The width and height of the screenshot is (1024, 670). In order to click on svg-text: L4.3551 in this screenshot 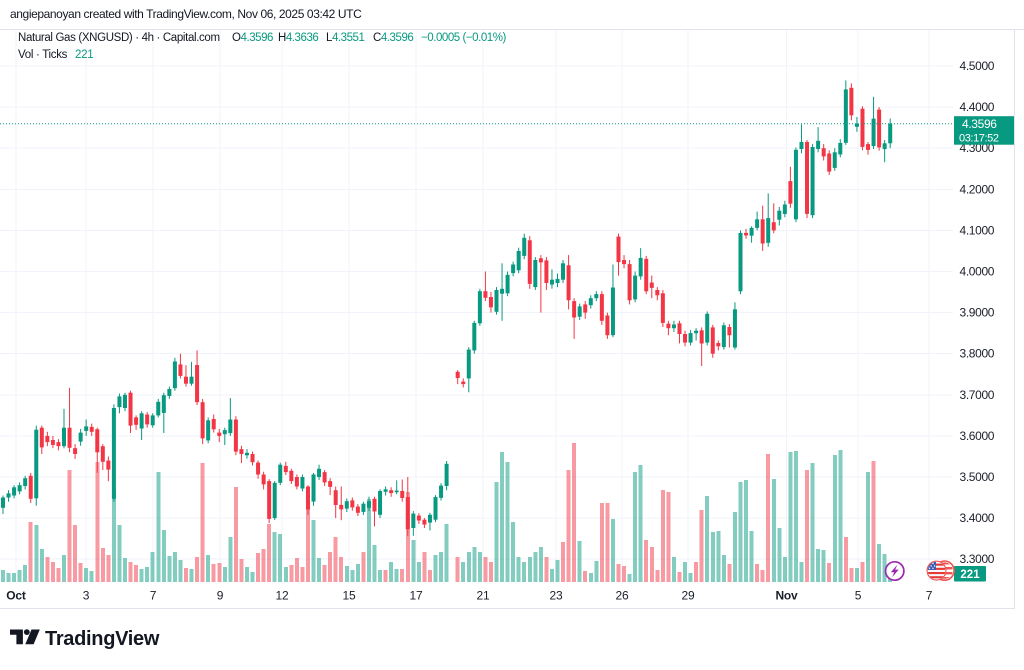, I will do `click(345, 38)`.